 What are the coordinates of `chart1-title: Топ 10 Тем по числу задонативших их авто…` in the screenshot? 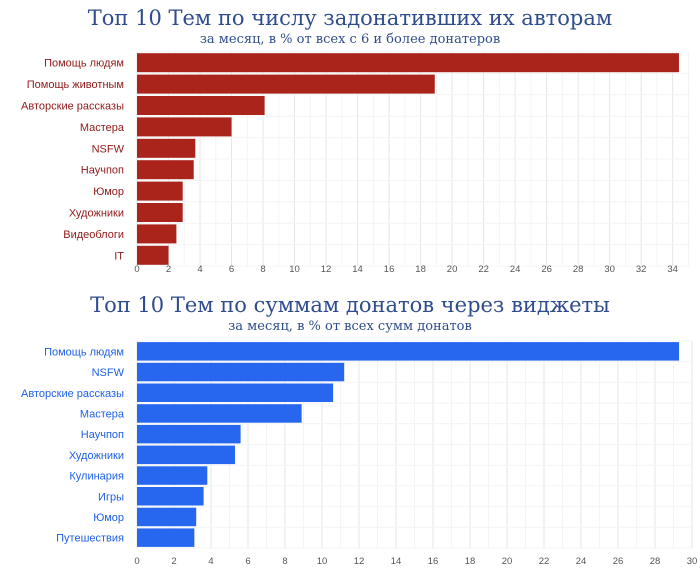 It's located at (350, 18).